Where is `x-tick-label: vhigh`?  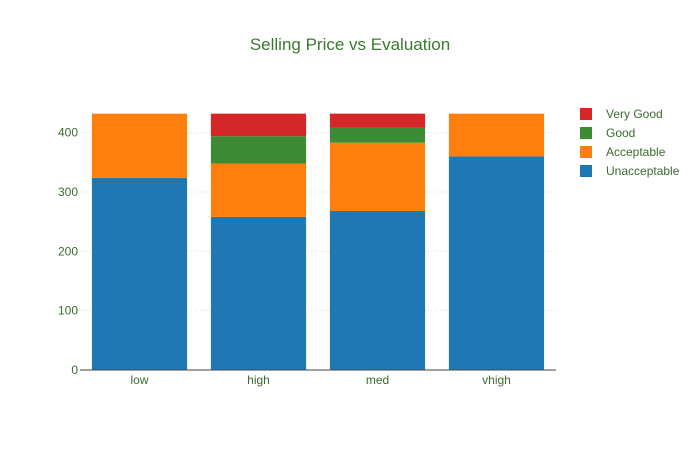 x-tick-label: vhigh is located at coordinates (496, 380).